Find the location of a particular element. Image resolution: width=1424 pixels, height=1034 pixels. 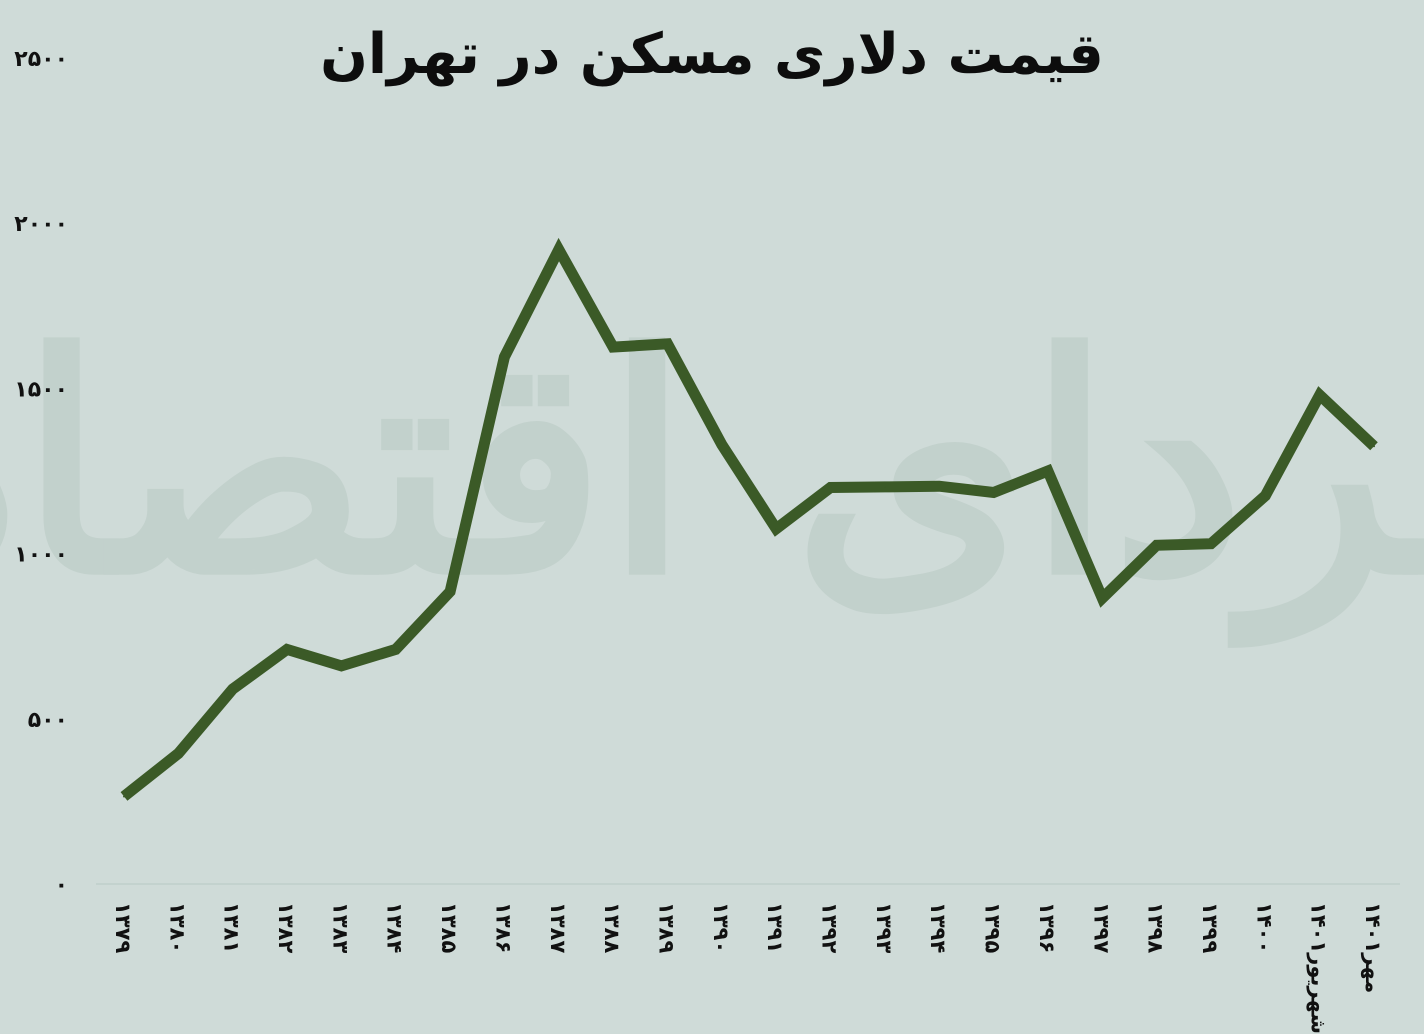

x-tick-label: شهریور۱۴۰۱ is located at coordinates (1319, 968).